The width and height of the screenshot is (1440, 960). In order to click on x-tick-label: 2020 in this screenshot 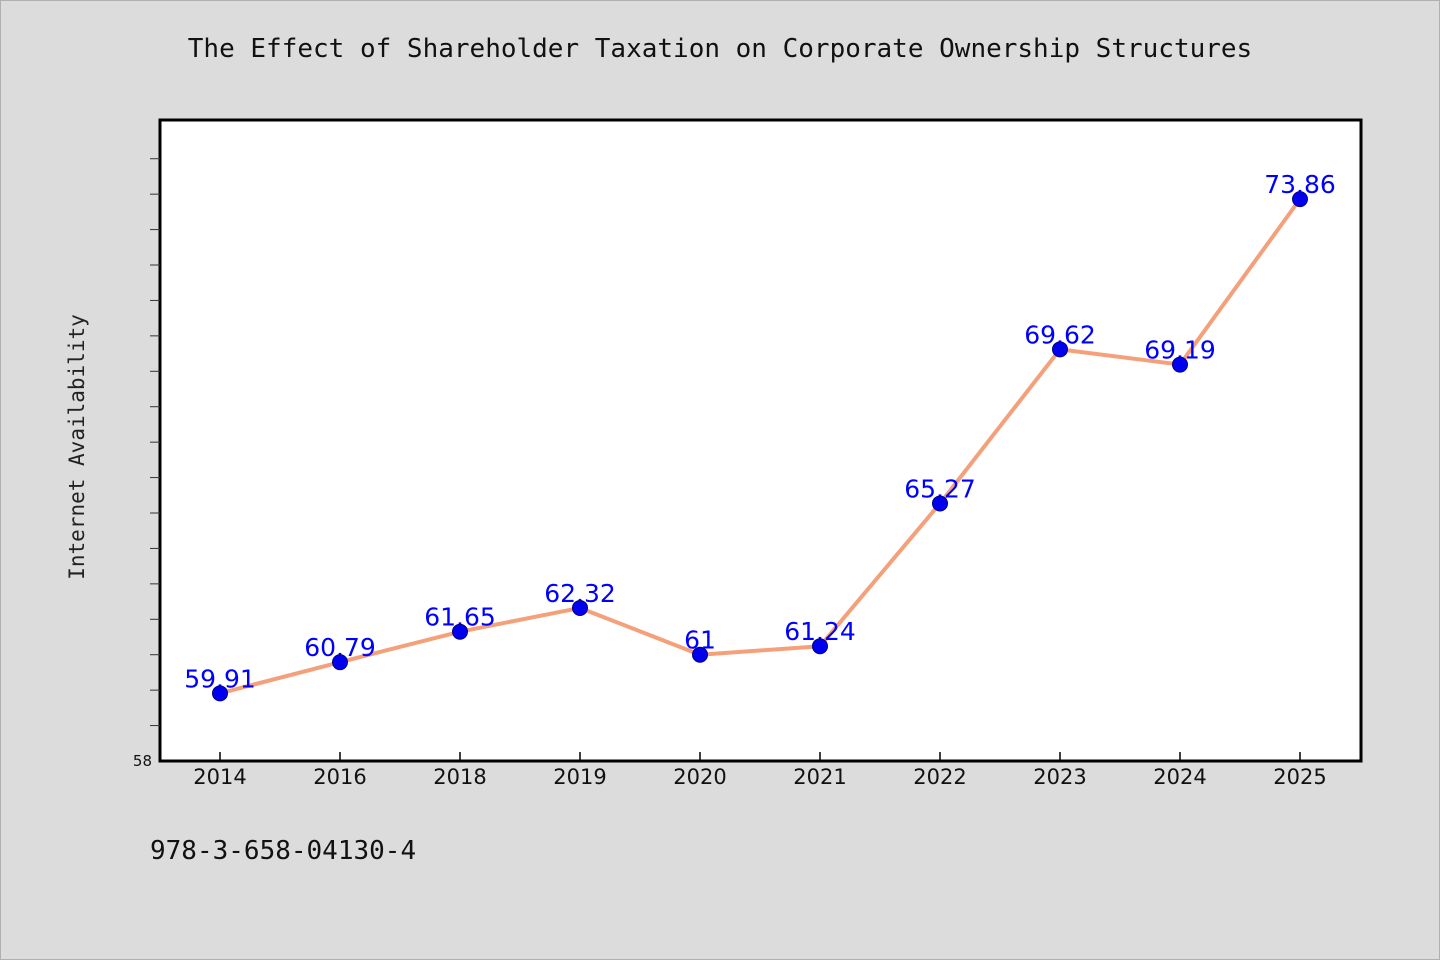, I will do `click(699, 777)`.